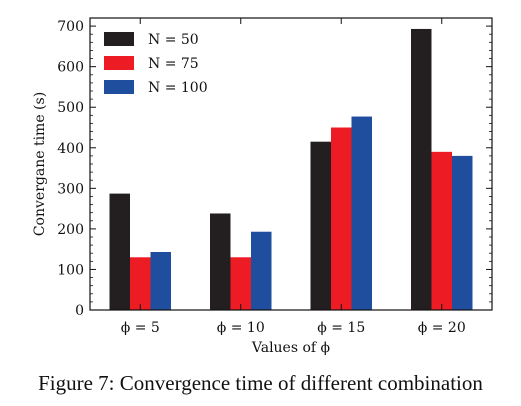 This screenshot has width=521, height=406. I want to click on y-tick-label: 200, so click(70, 230).